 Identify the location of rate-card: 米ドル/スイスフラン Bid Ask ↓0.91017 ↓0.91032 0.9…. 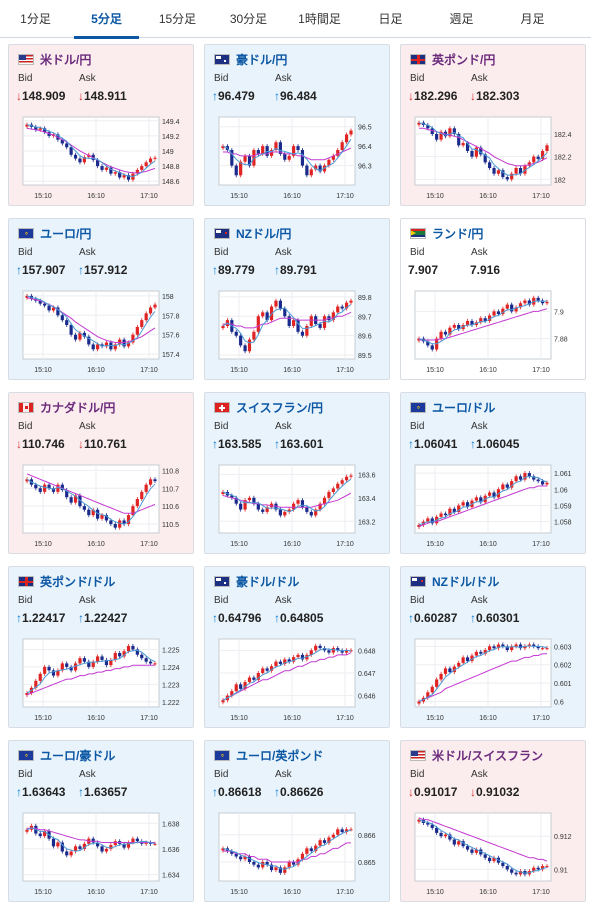
(493, 821).